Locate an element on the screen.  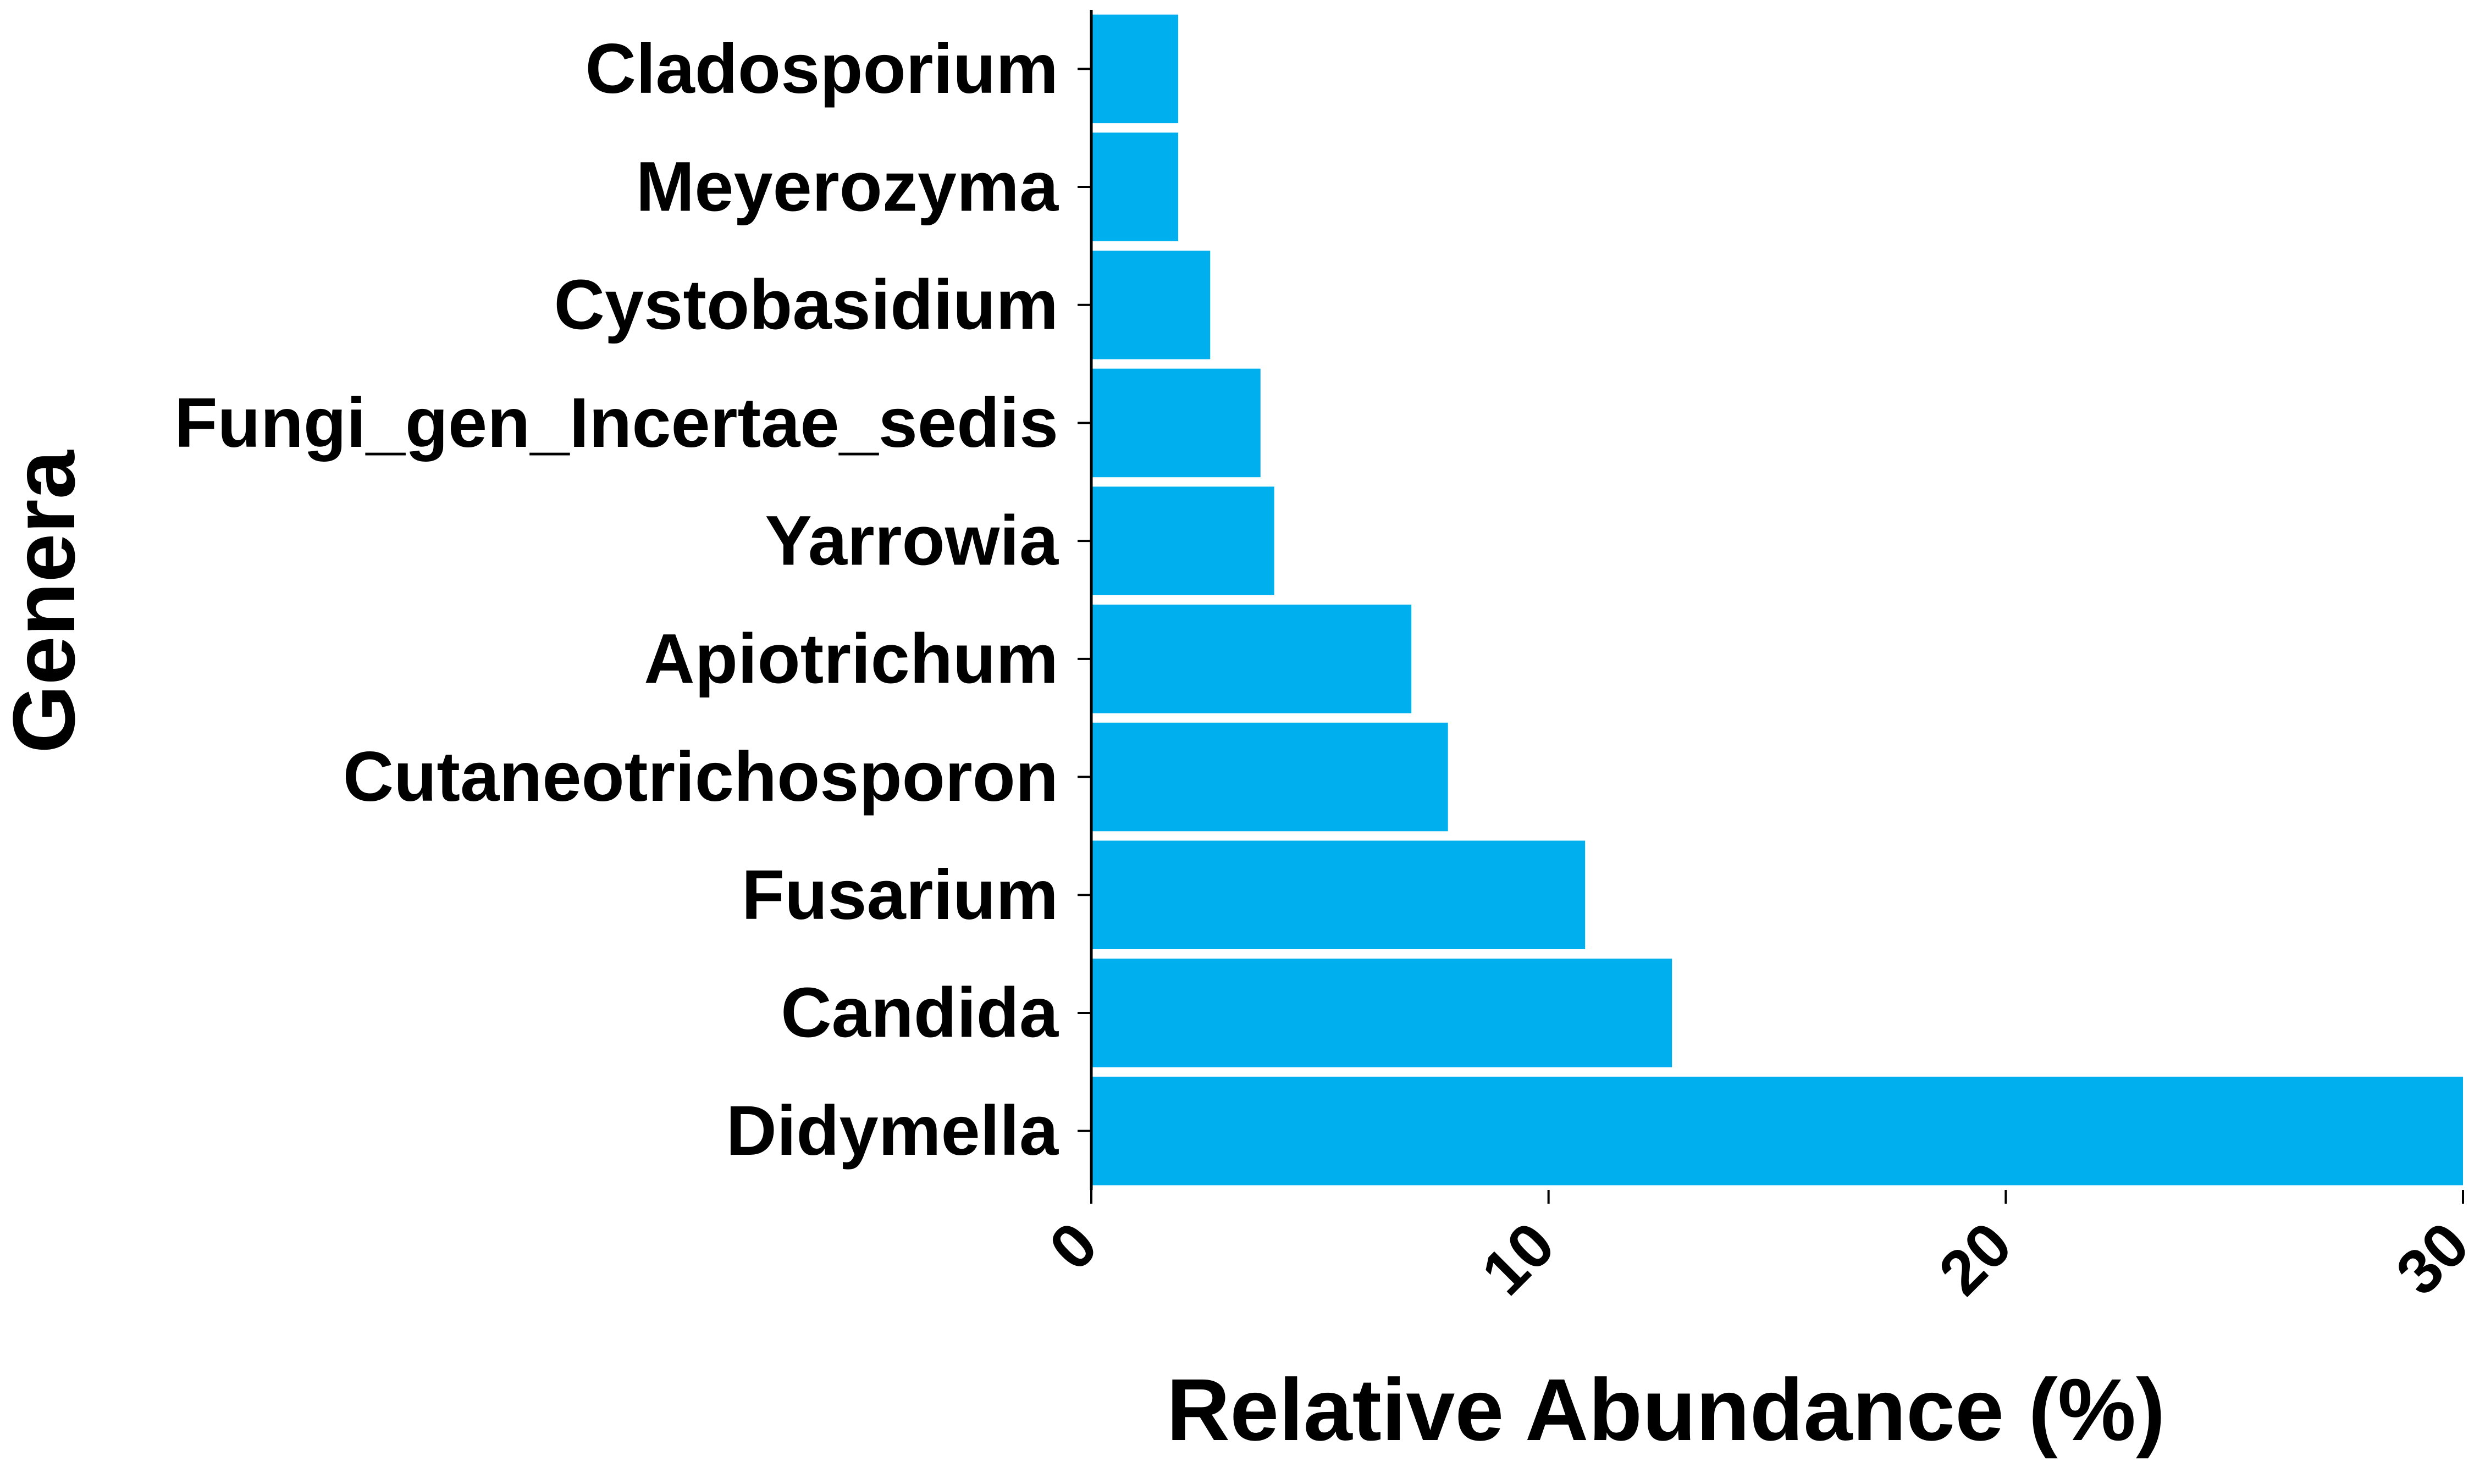
x-tick-label-10: 10 is located at coordinates (1518, 1259).